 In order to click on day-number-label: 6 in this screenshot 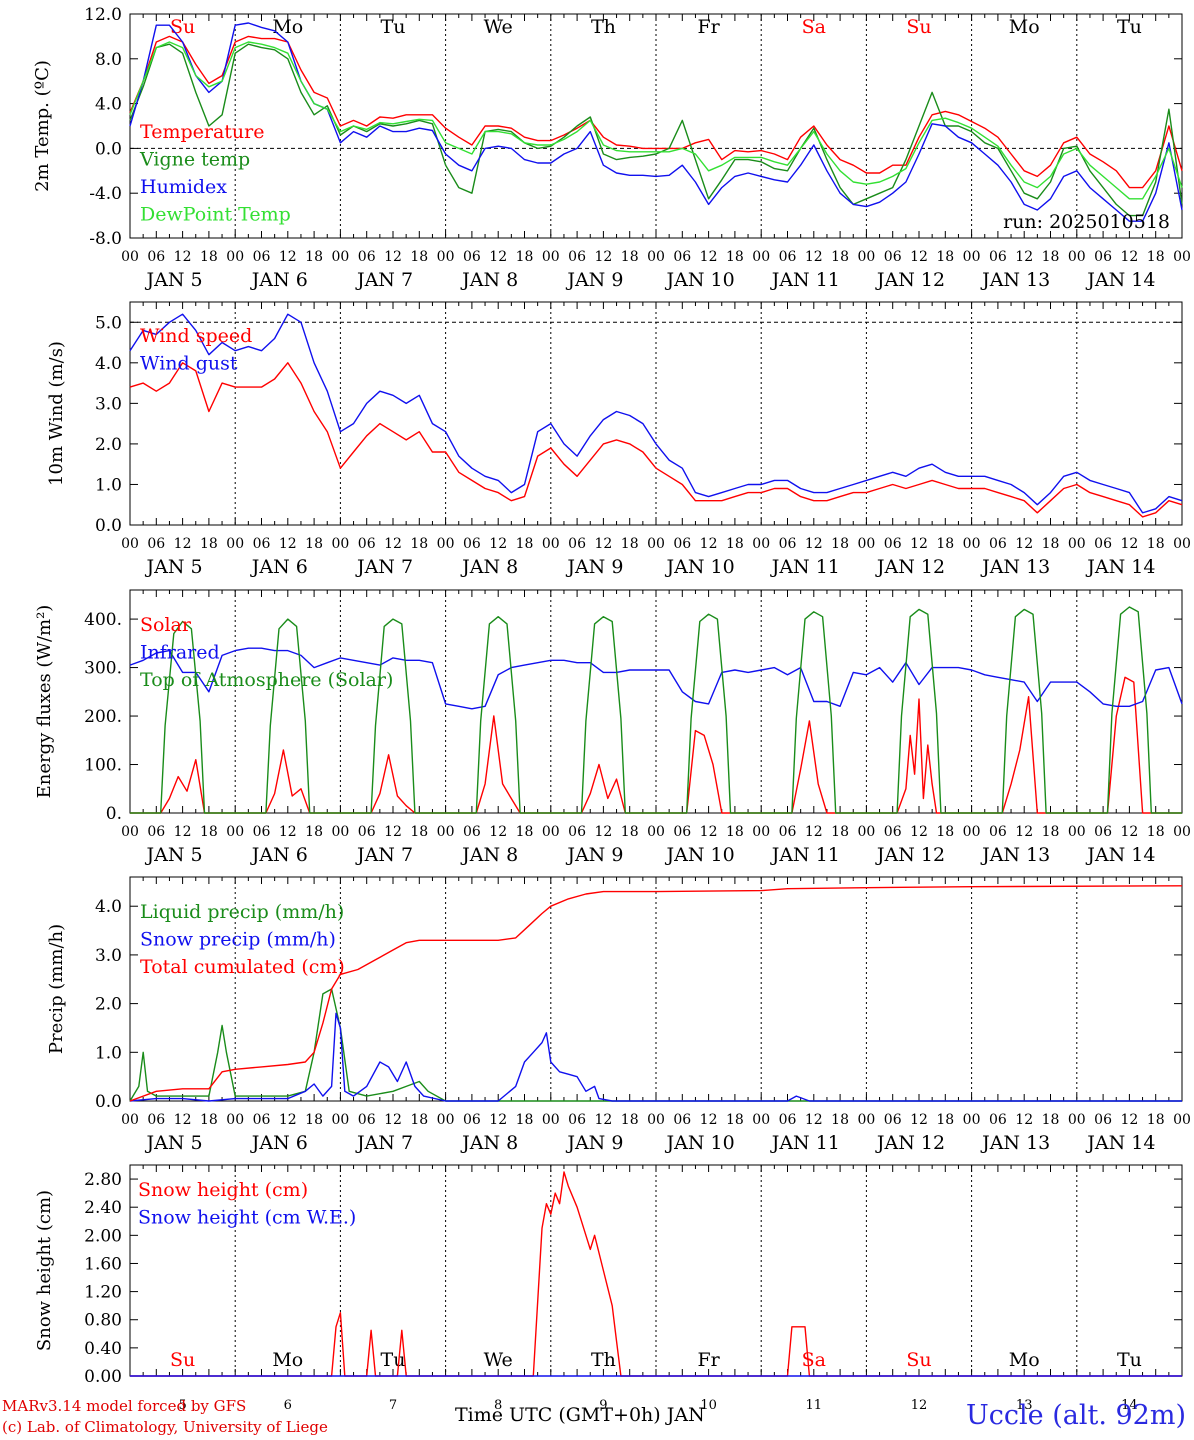, I will do `click(288, 1405)`.